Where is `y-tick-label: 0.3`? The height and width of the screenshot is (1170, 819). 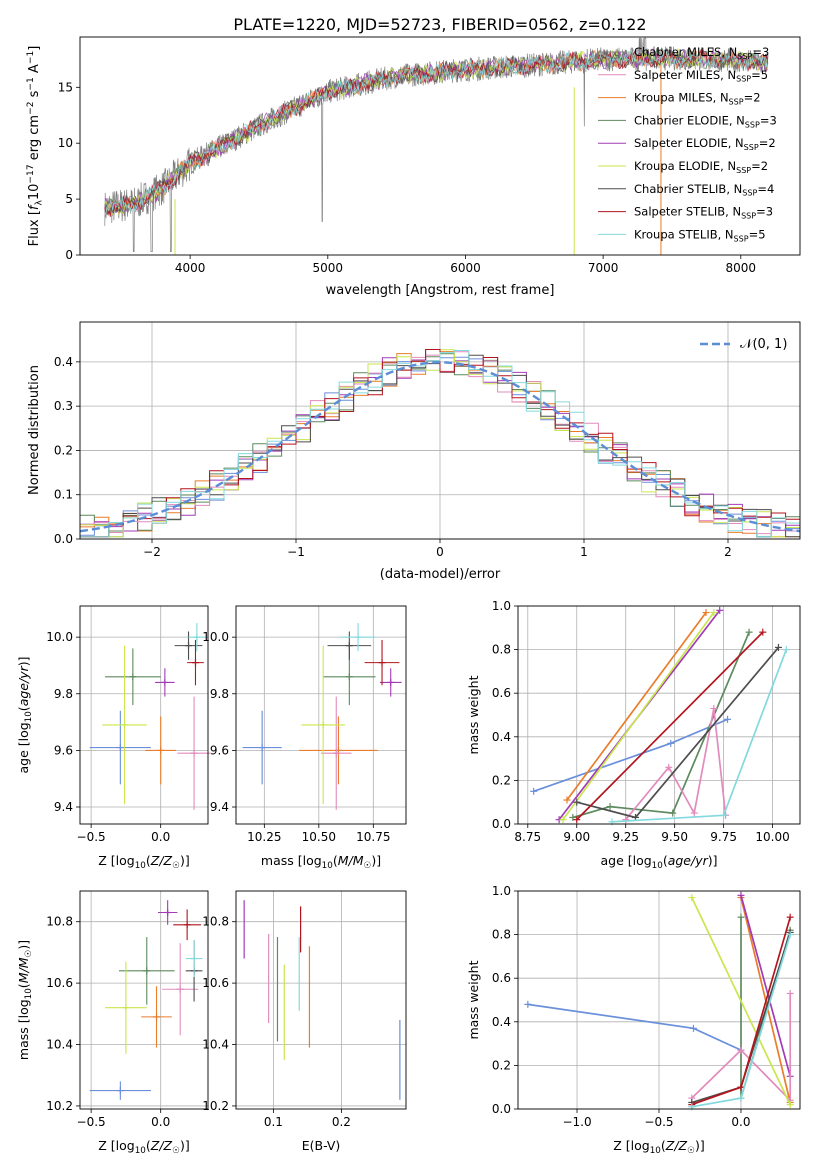 y-tick-label: 0.3 is located at coordinates (63, 406).